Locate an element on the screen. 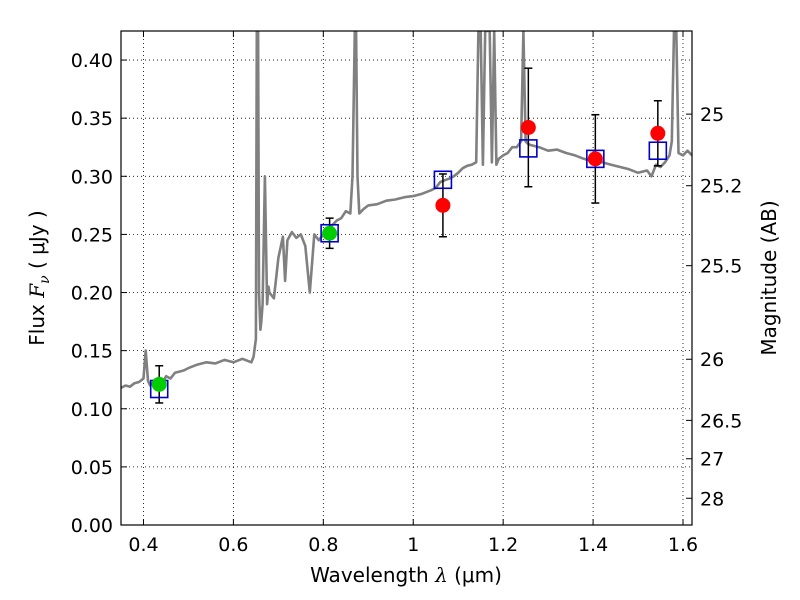 The width and height of the screenshot is (800, 600). y2-tick-label: 25 is located at coordinates (712, 115).